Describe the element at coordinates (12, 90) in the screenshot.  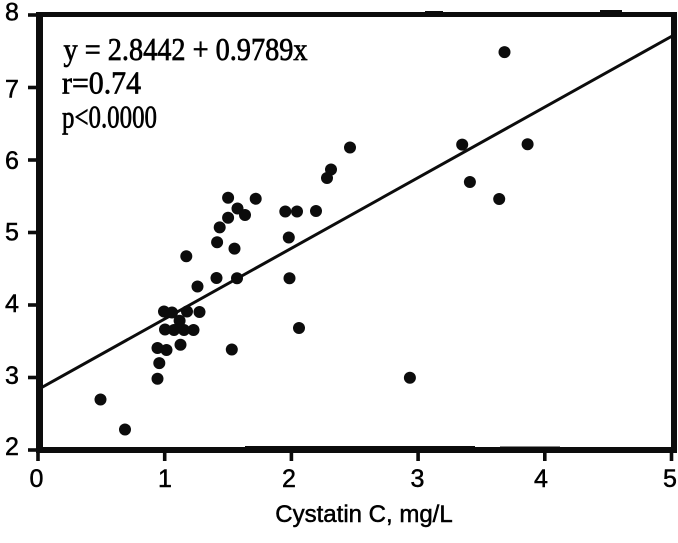
I see `svg-text: 7` at that location.